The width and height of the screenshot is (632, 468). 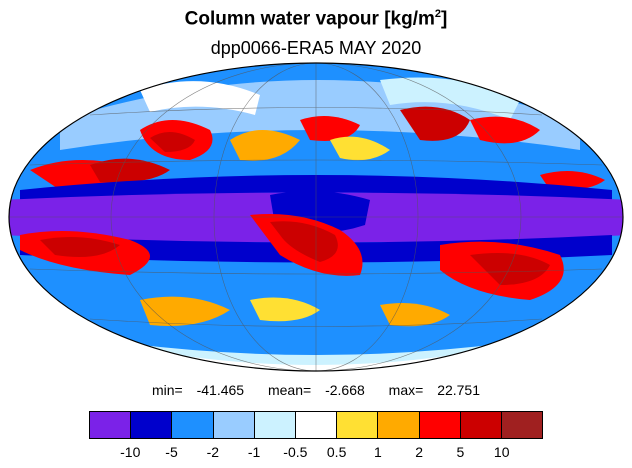 I want to click on colorbar-label: -1, so click(x=254, y=452).